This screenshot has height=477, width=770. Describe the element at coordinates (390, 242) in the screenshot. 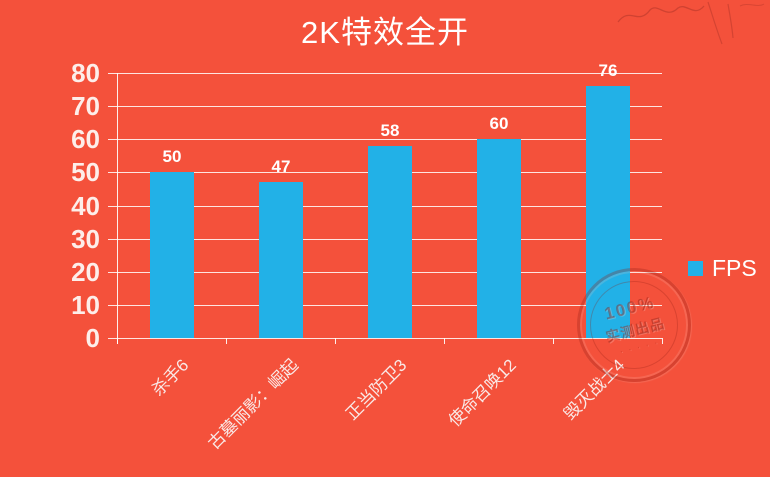

I see `bar-正当防卫3` at that location.